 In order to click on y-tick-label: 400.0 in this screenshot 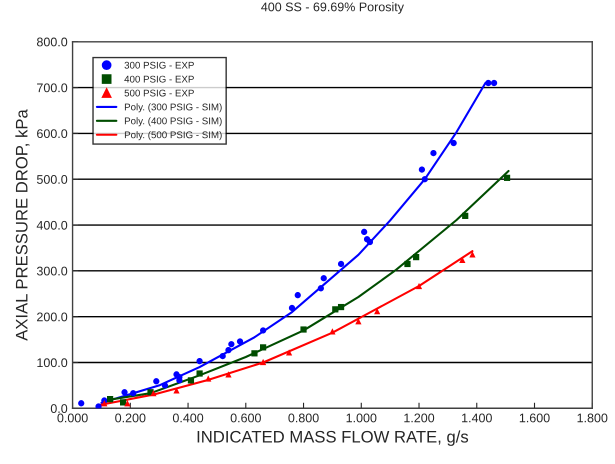, I will do `click(52, 225)`.